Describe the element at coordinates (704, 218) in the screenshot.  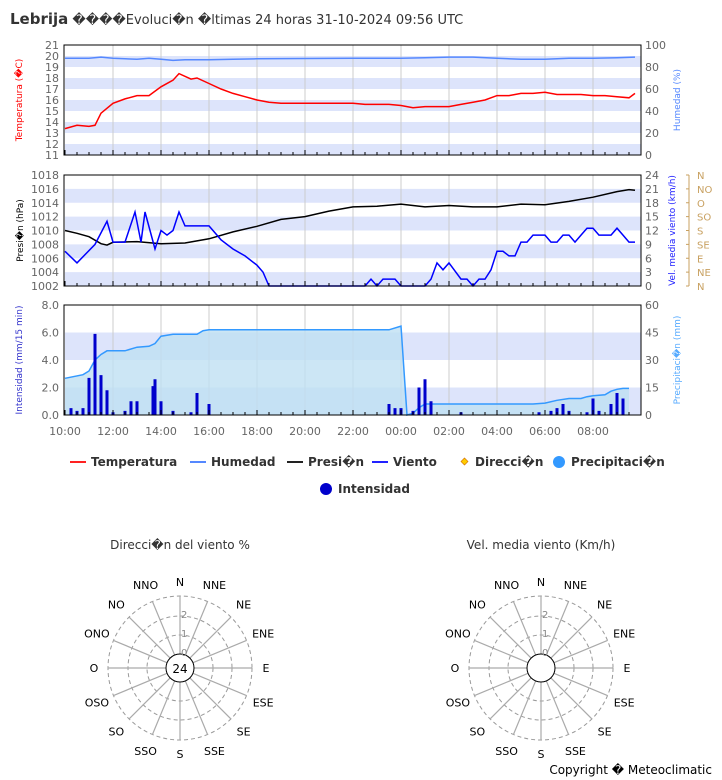
I see `direction-tick-label: SO` at that location.